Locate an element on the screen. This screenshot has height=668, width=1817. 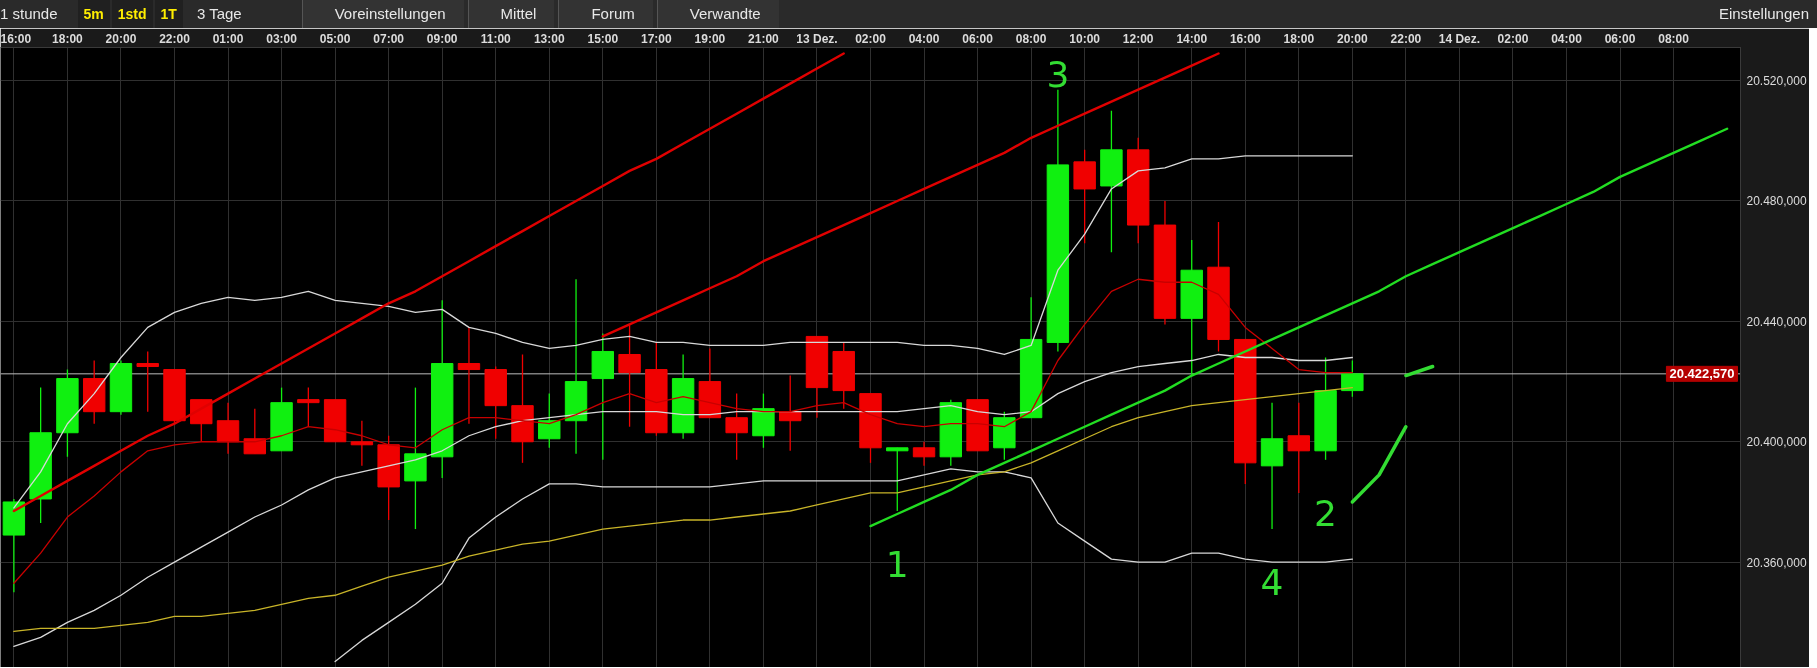
y-tick-label: 20.400,000 is located at coordinates (1776, 442).